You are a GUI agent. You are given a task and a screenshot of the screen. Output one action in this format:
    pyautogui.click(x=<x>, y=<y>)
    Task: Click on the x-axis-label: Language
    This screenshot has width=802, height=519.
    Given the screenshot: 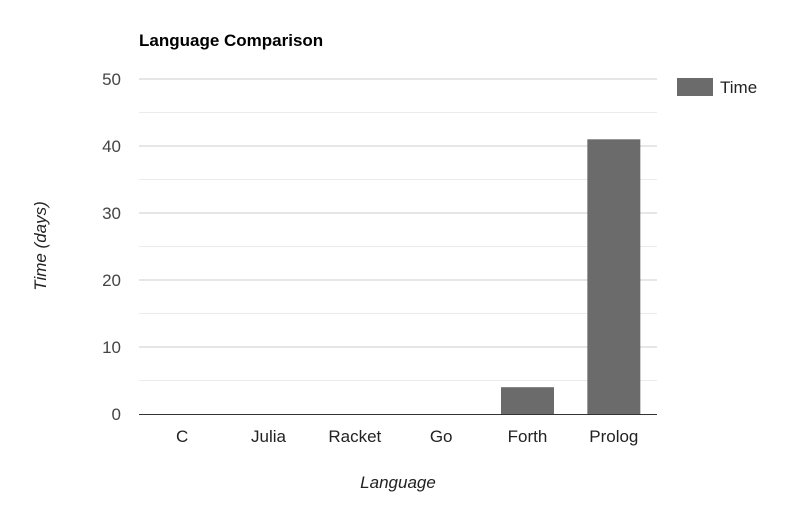 What is the action you would take?
    pyautogui.click(x=398, y=482)
    